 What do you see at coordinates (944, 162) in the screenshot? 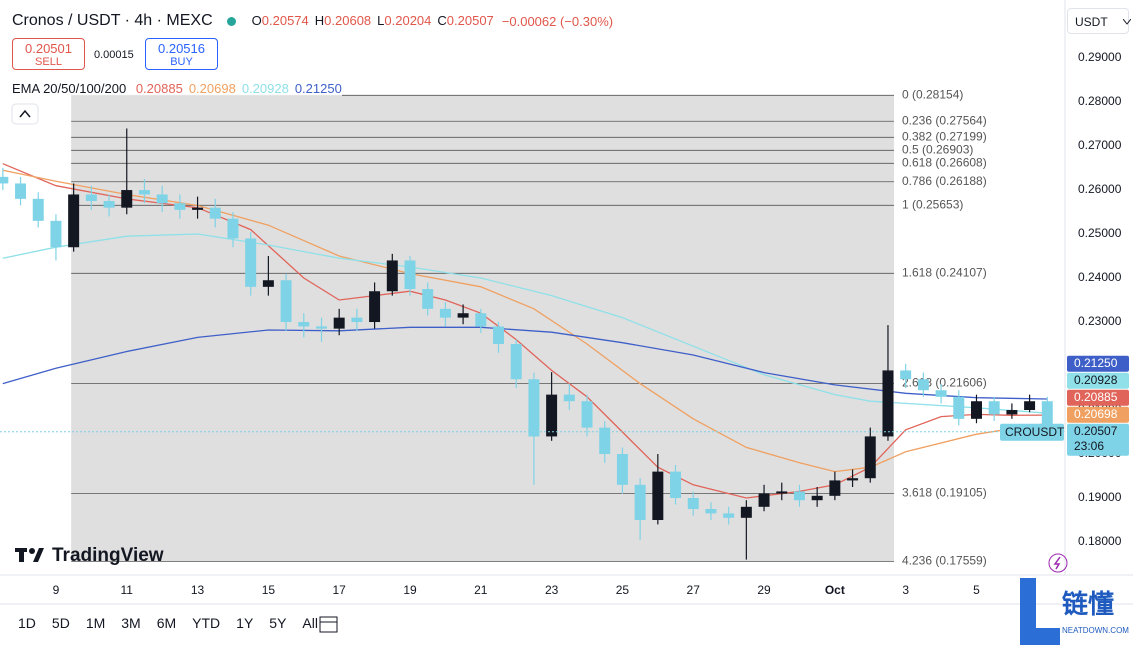
I see `fib-label: 0.618 (0.26608)` at bounding box center [944, 162].